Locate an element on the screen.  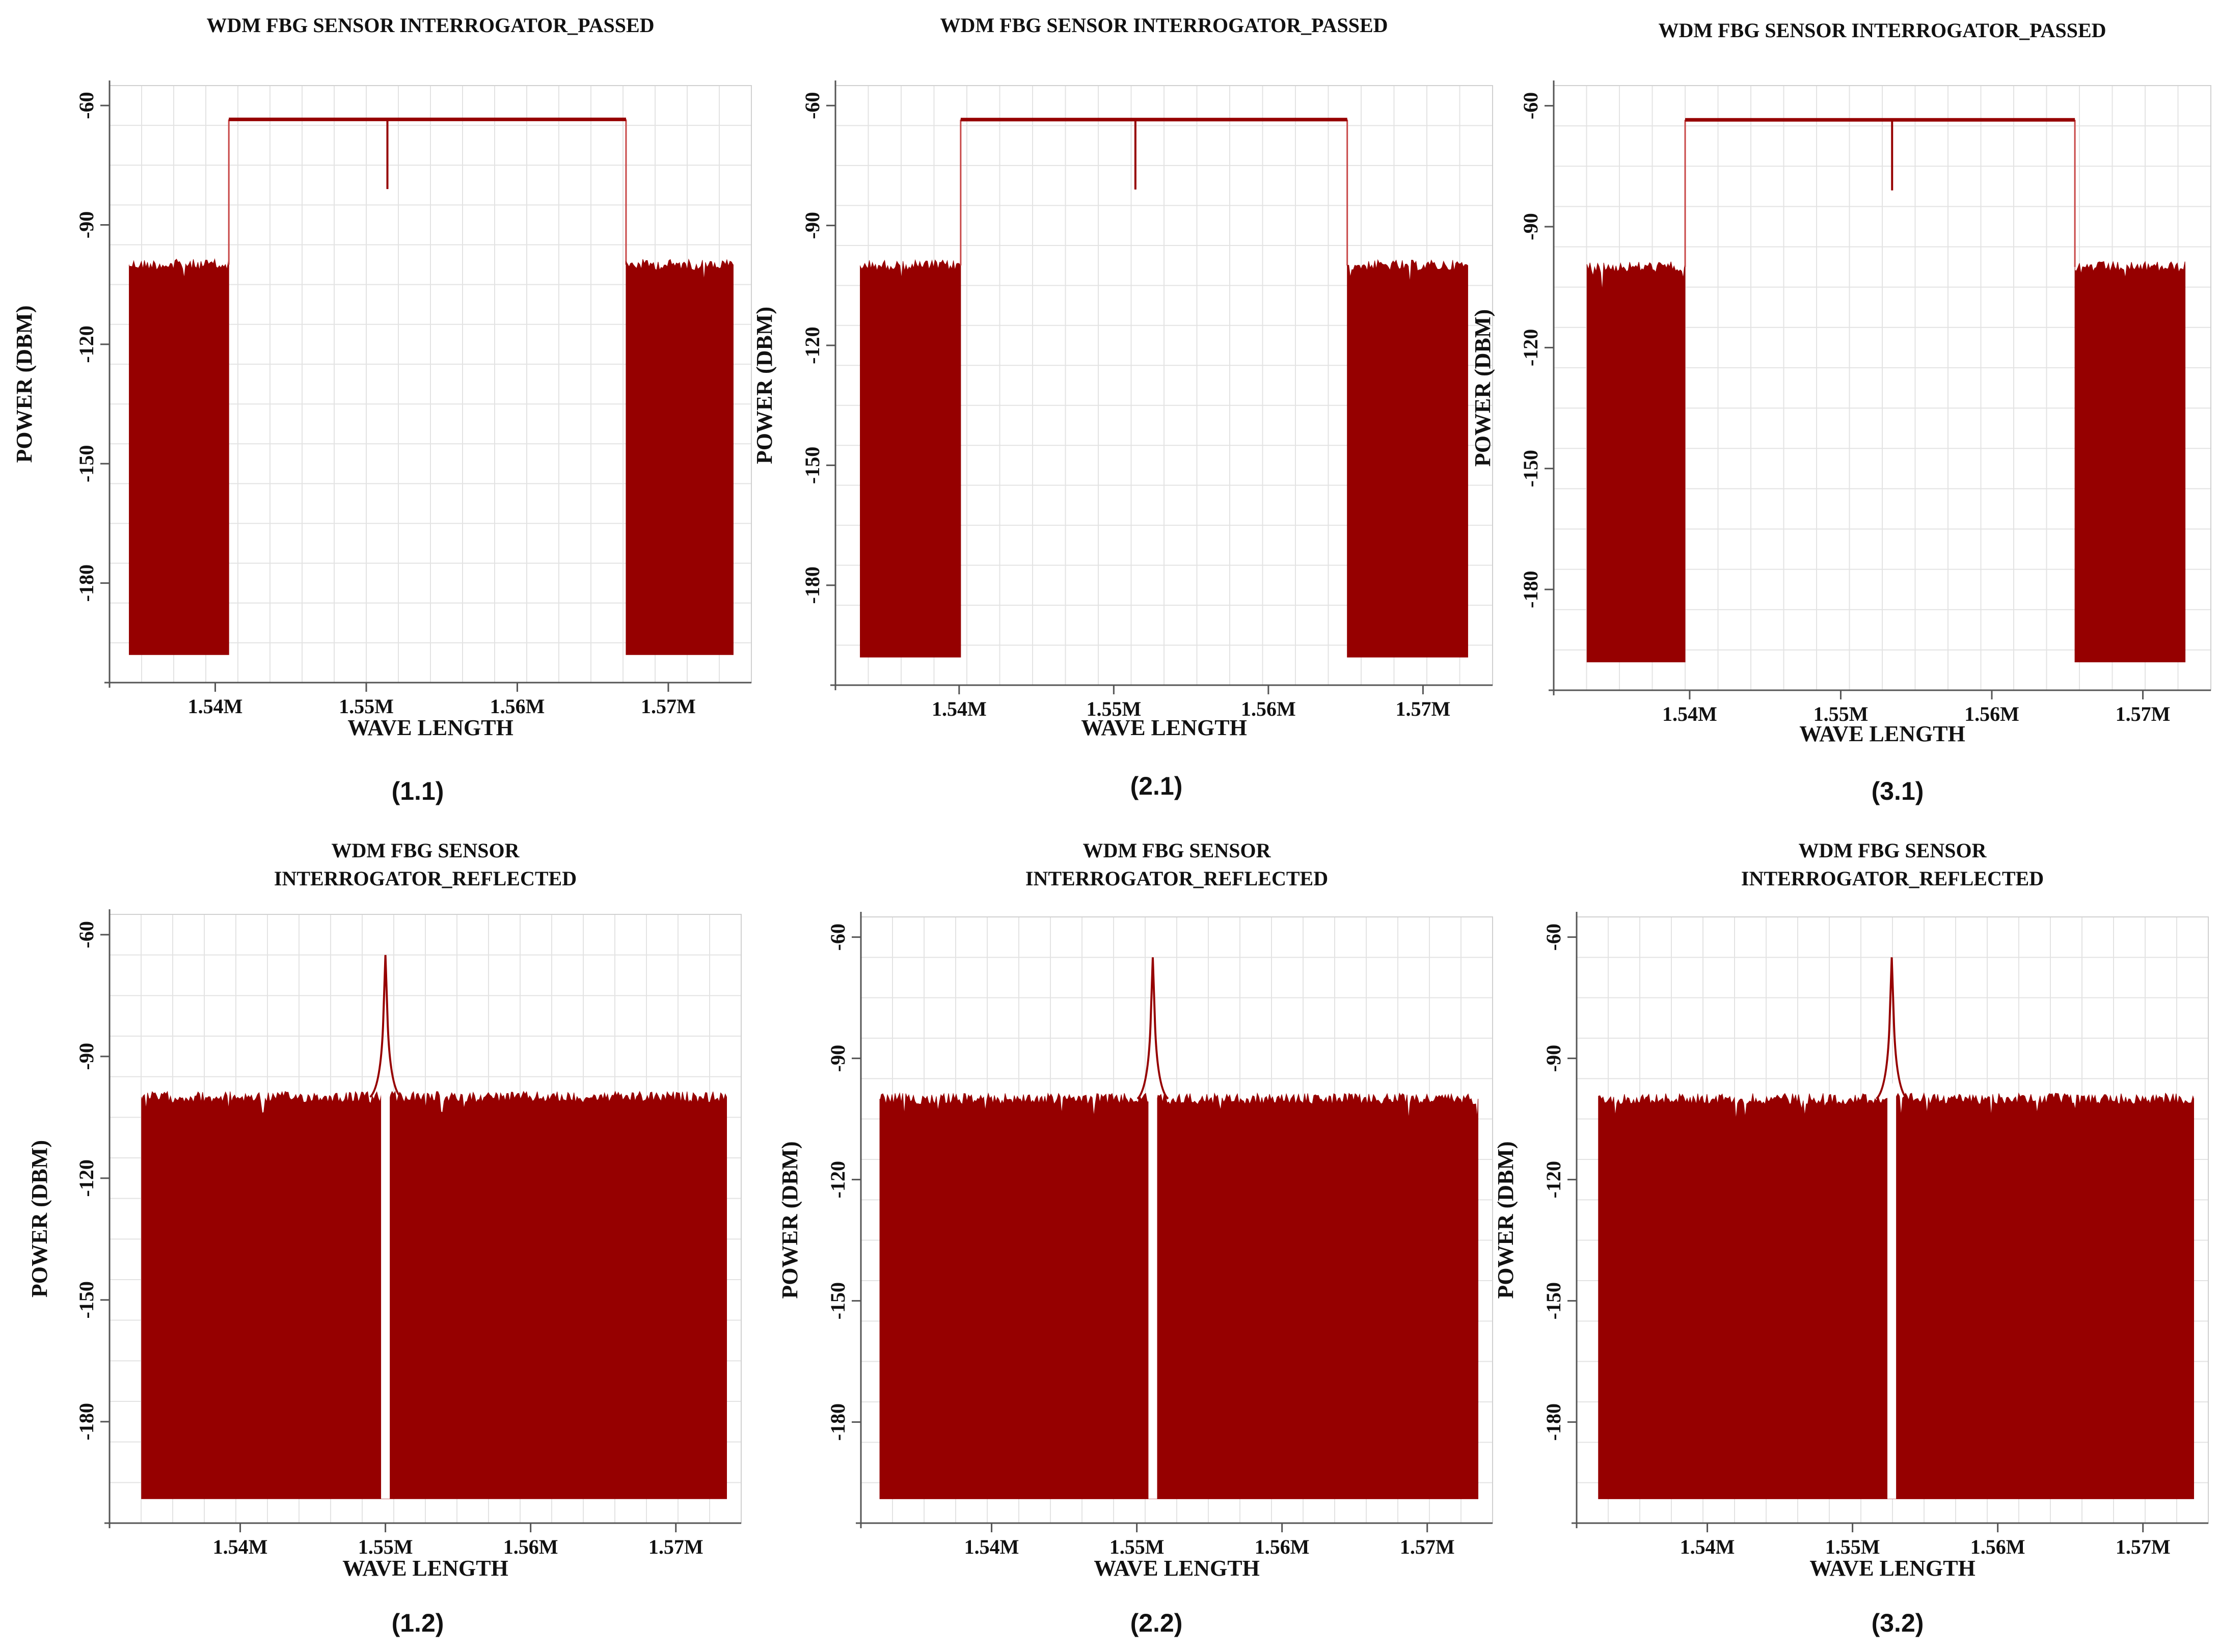
panel-caption: (1.2) is located at coordinates (418, 1623).